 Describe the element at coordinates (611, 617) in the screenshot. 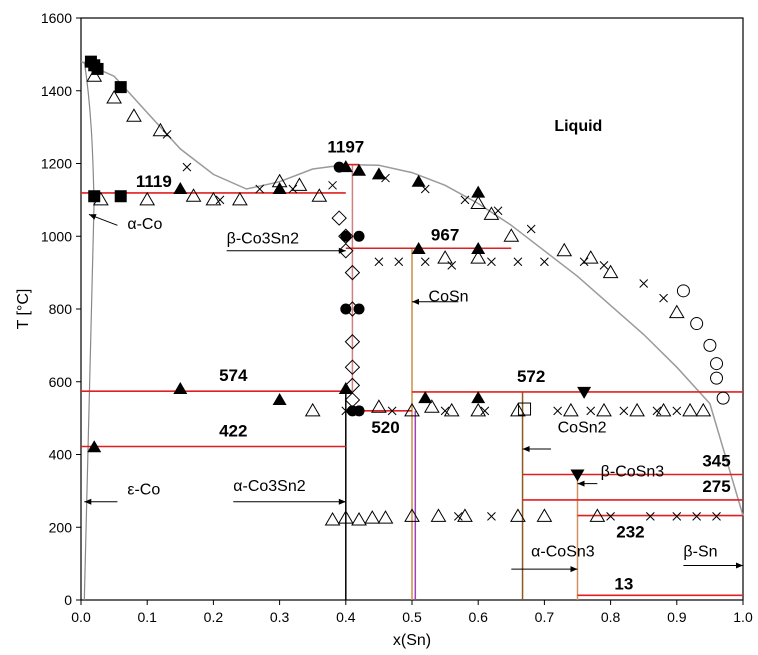

I see `x-tick-label: 0.8` at that location.